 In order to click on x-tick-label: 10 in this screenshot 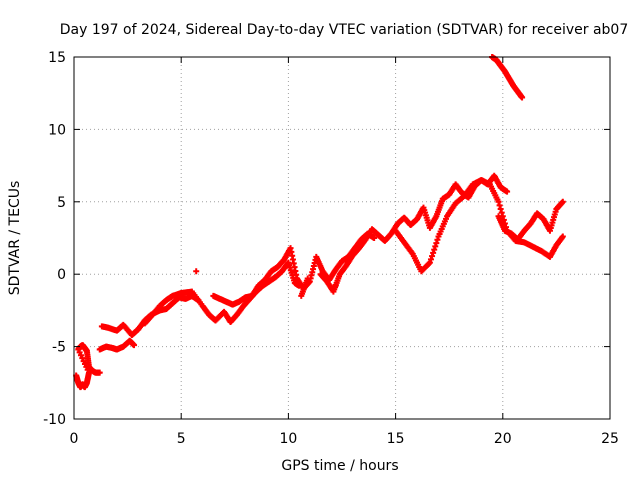, I will do `click(288, 439)`.